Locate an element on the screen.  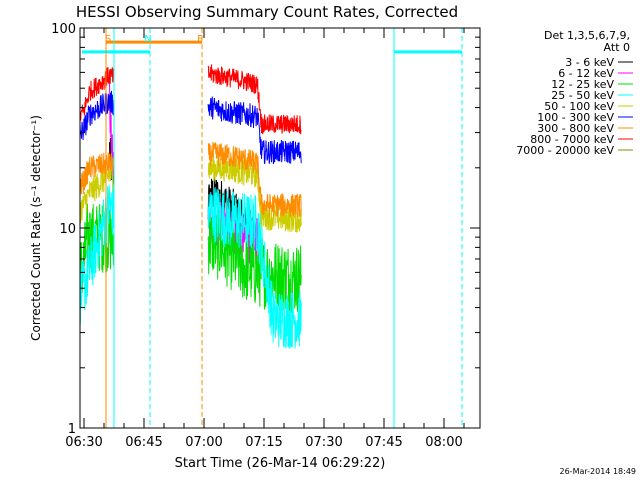
legend-label-4: 50 - 100 keV is located at coordinates (579, 106).